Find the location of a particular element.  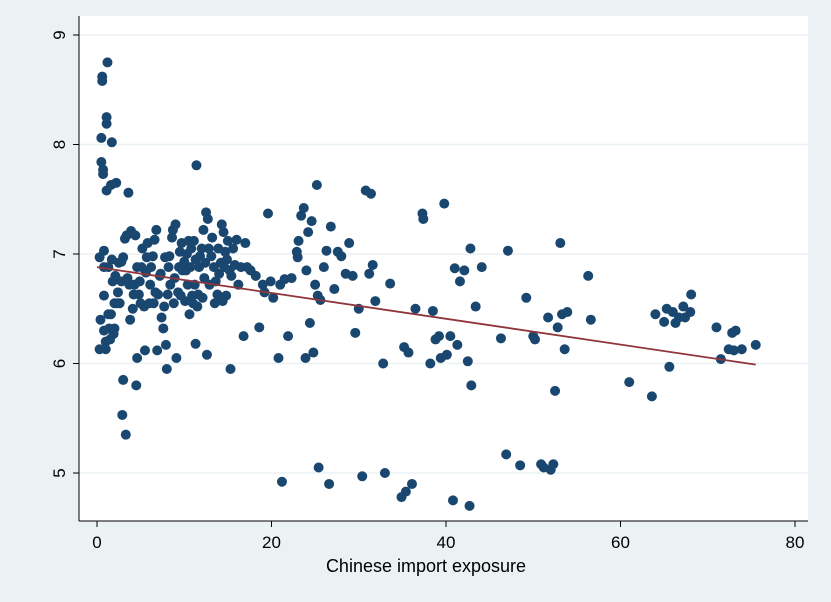

y-tick-label: 8 is located at coordinates (59, 144).